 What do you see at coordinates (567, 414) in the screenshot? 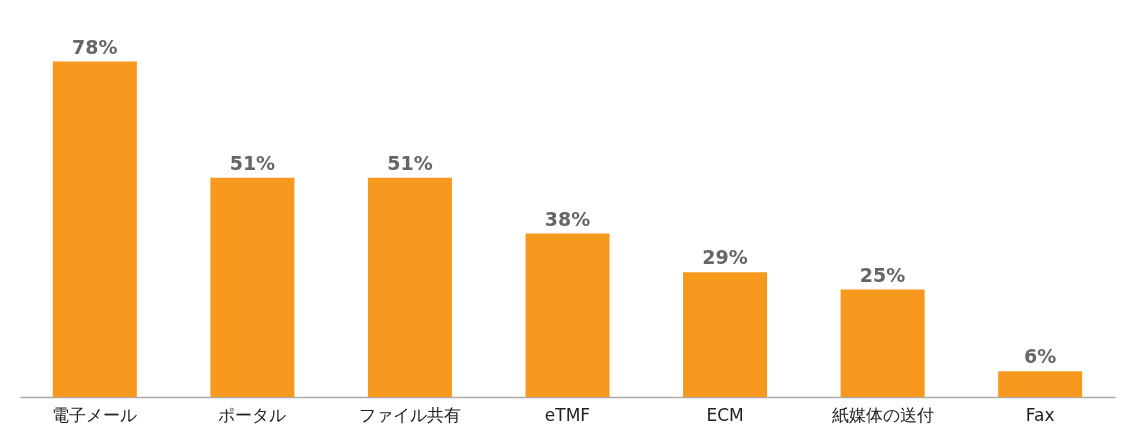
I see `x-tick-label: eTMF` at bounding box center [567, 414].